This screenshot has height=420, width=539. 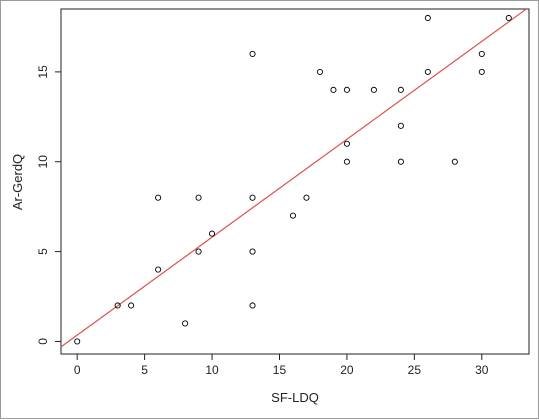 I want to click on x-tick-label: 15, so click(x=280, y=370).